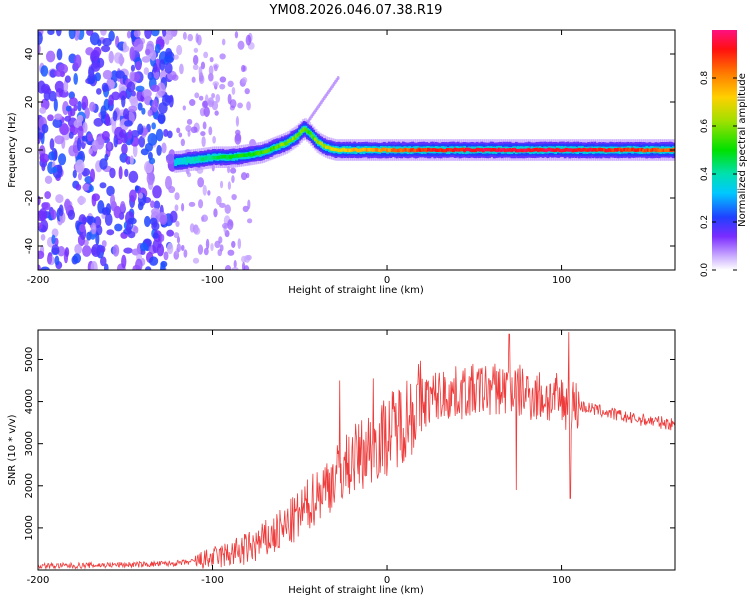 The image size is (750, 604). What do you see at coordinates (338, 78) in the screenshot?
I see `streak-blob` at bounding box center [338, 78].